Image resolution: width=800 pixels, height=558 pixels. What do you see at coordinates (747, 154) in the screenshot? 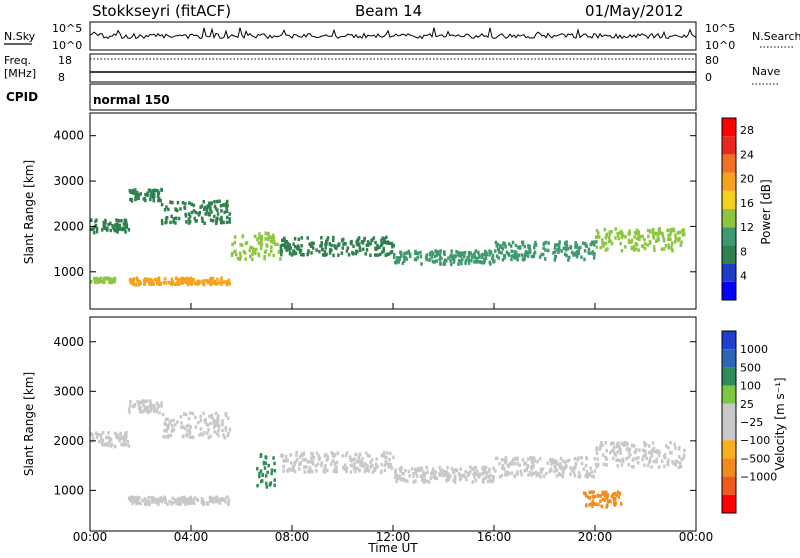
I see `power-colorbar-tick: 24` at bounding box center [747, 154].